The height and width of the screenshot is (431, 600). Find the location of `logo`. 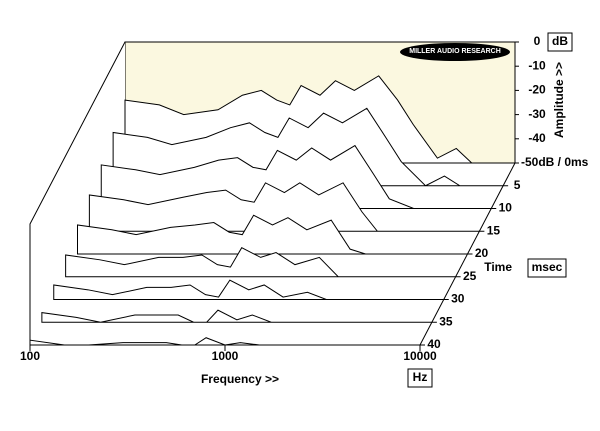

logo is located at coordinates (455, 52).